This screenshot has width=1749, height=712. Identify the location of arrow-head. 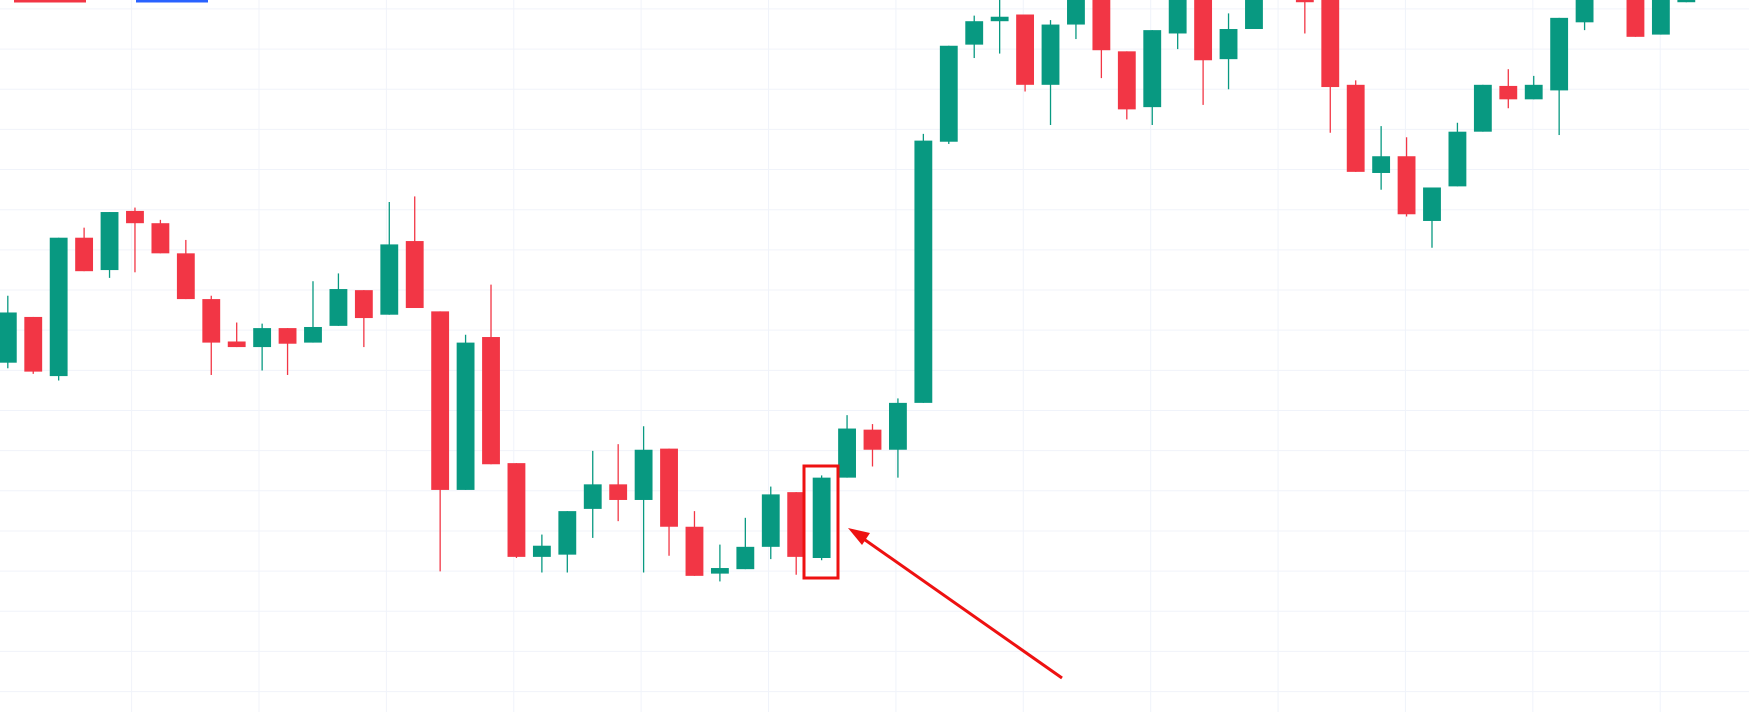
(859, 536).